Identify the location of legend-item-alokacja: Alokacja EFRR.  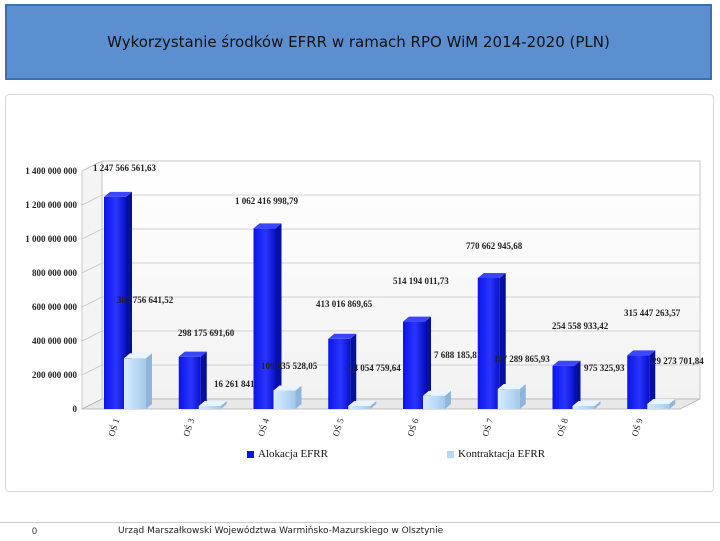
(287, 454).